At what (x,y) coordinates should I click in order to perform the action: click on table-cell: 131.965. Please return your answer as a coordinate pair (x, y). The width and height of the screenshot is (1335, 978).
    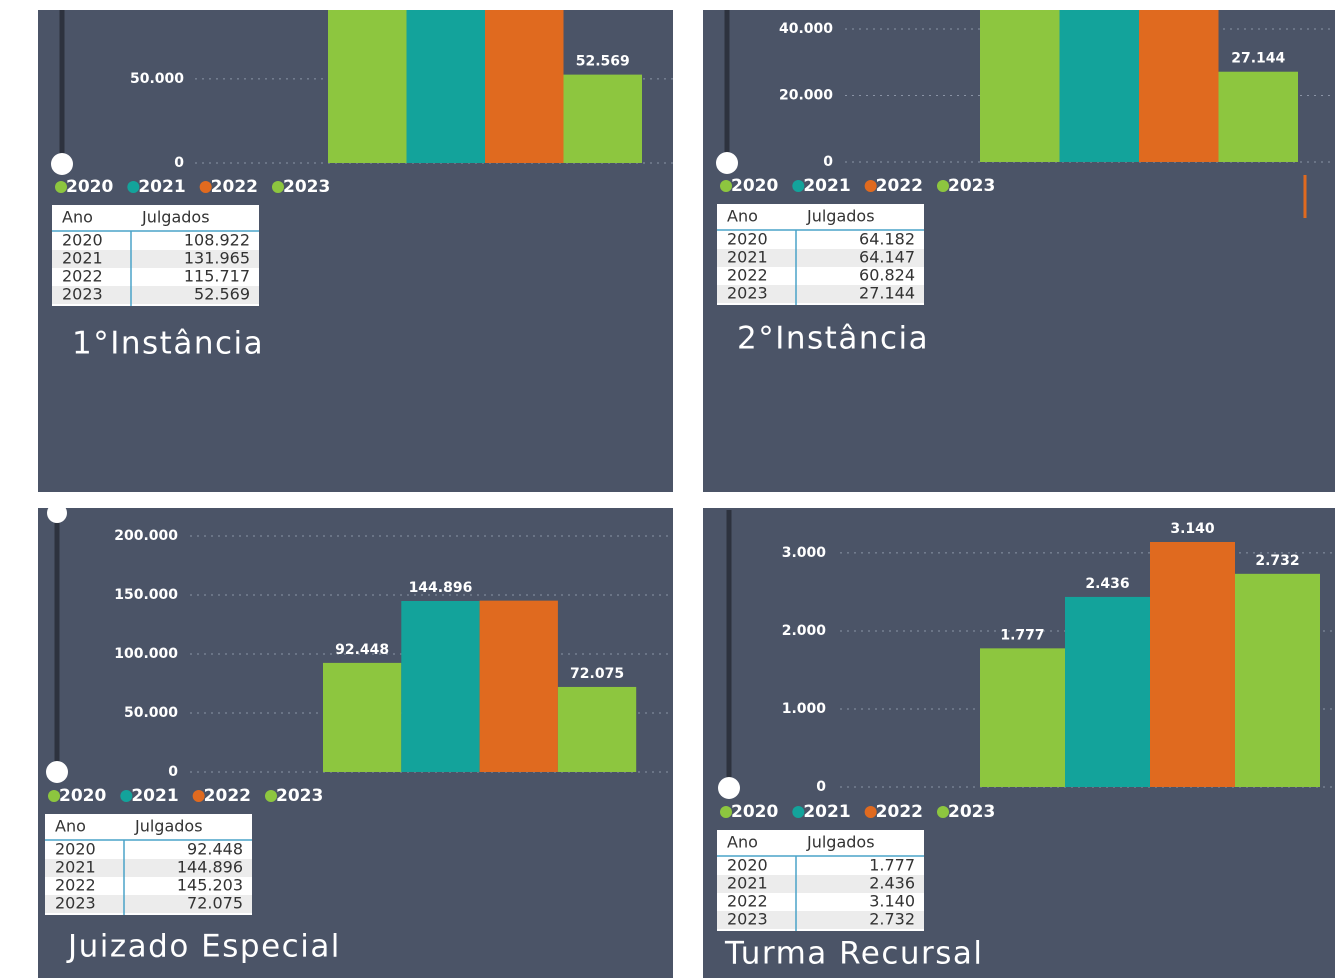
    Looking at the image, I should click on (217, 258).